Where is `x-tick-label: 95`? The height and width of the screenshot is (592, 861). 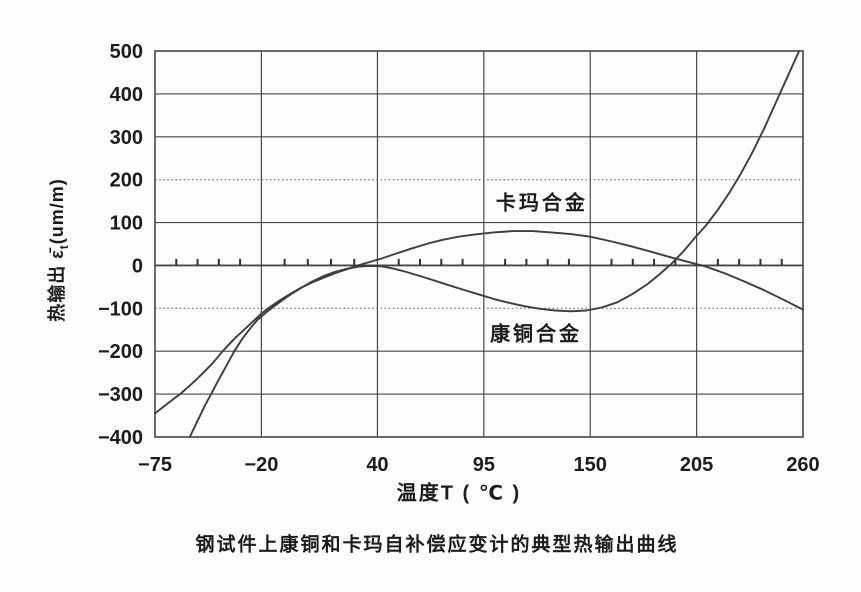
x-tick-label: 95 is located at coordinates (484, 465).